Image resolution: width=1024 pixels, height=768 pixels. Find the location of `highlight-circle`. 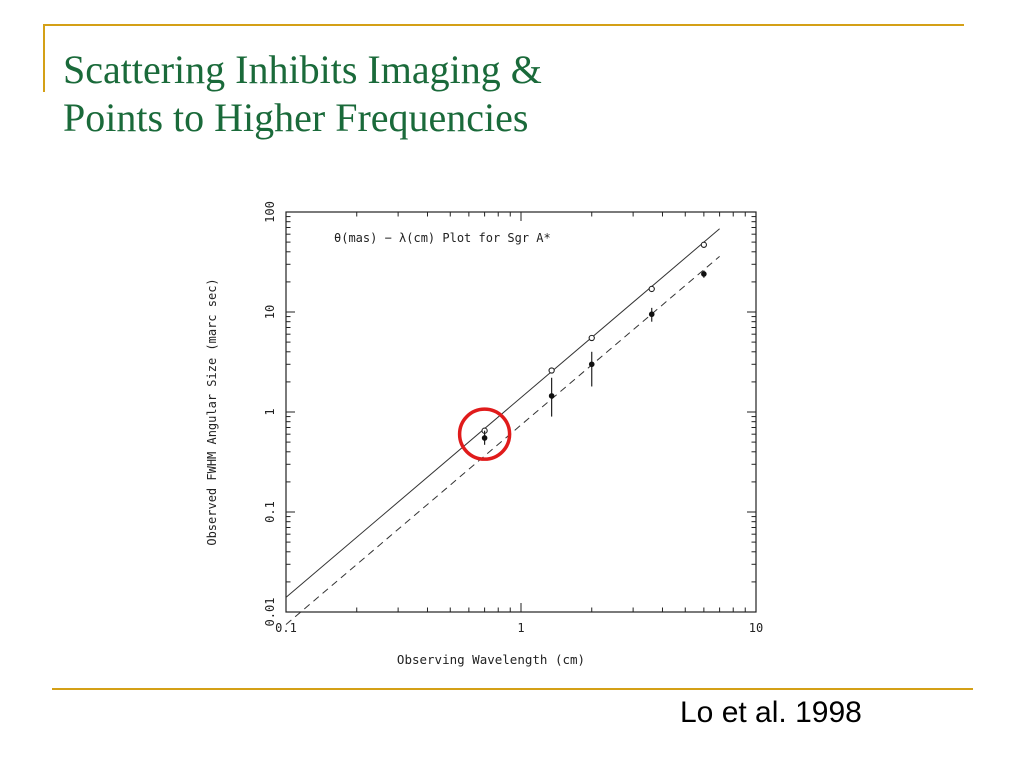

highlight-circle is located at coordinates (484, 434).